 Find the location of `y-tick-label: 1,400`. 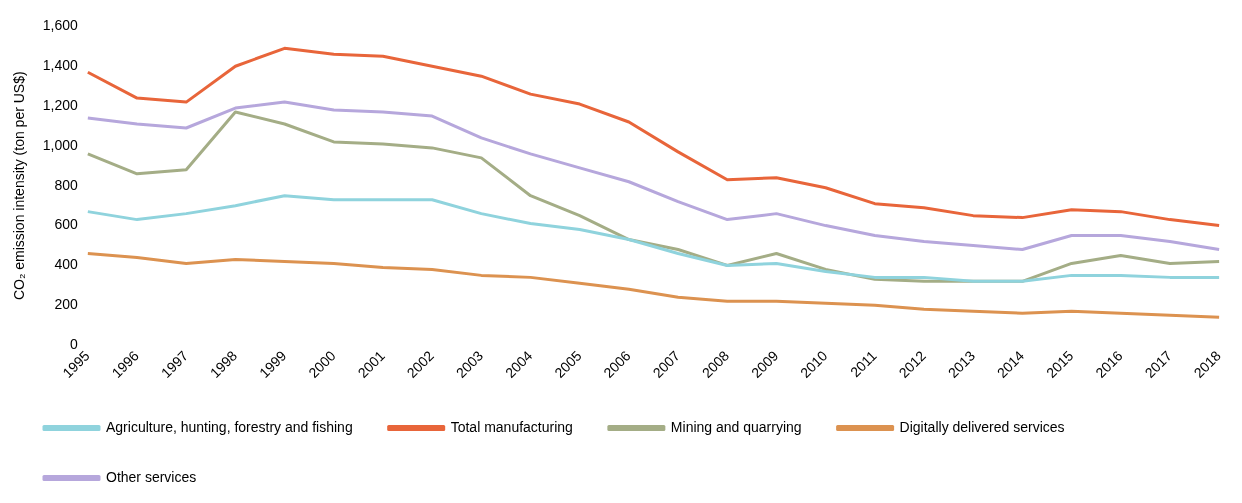

y-tick-label: 1,400 is located at coordinates (60, 65).